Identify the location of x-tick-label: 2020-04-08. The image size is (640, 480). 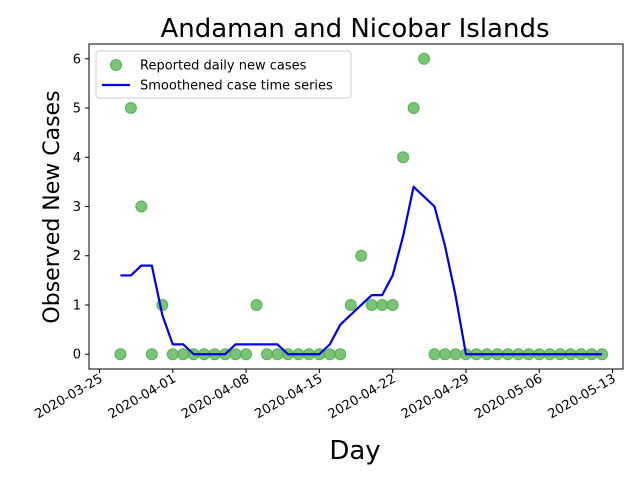
(215, 396).